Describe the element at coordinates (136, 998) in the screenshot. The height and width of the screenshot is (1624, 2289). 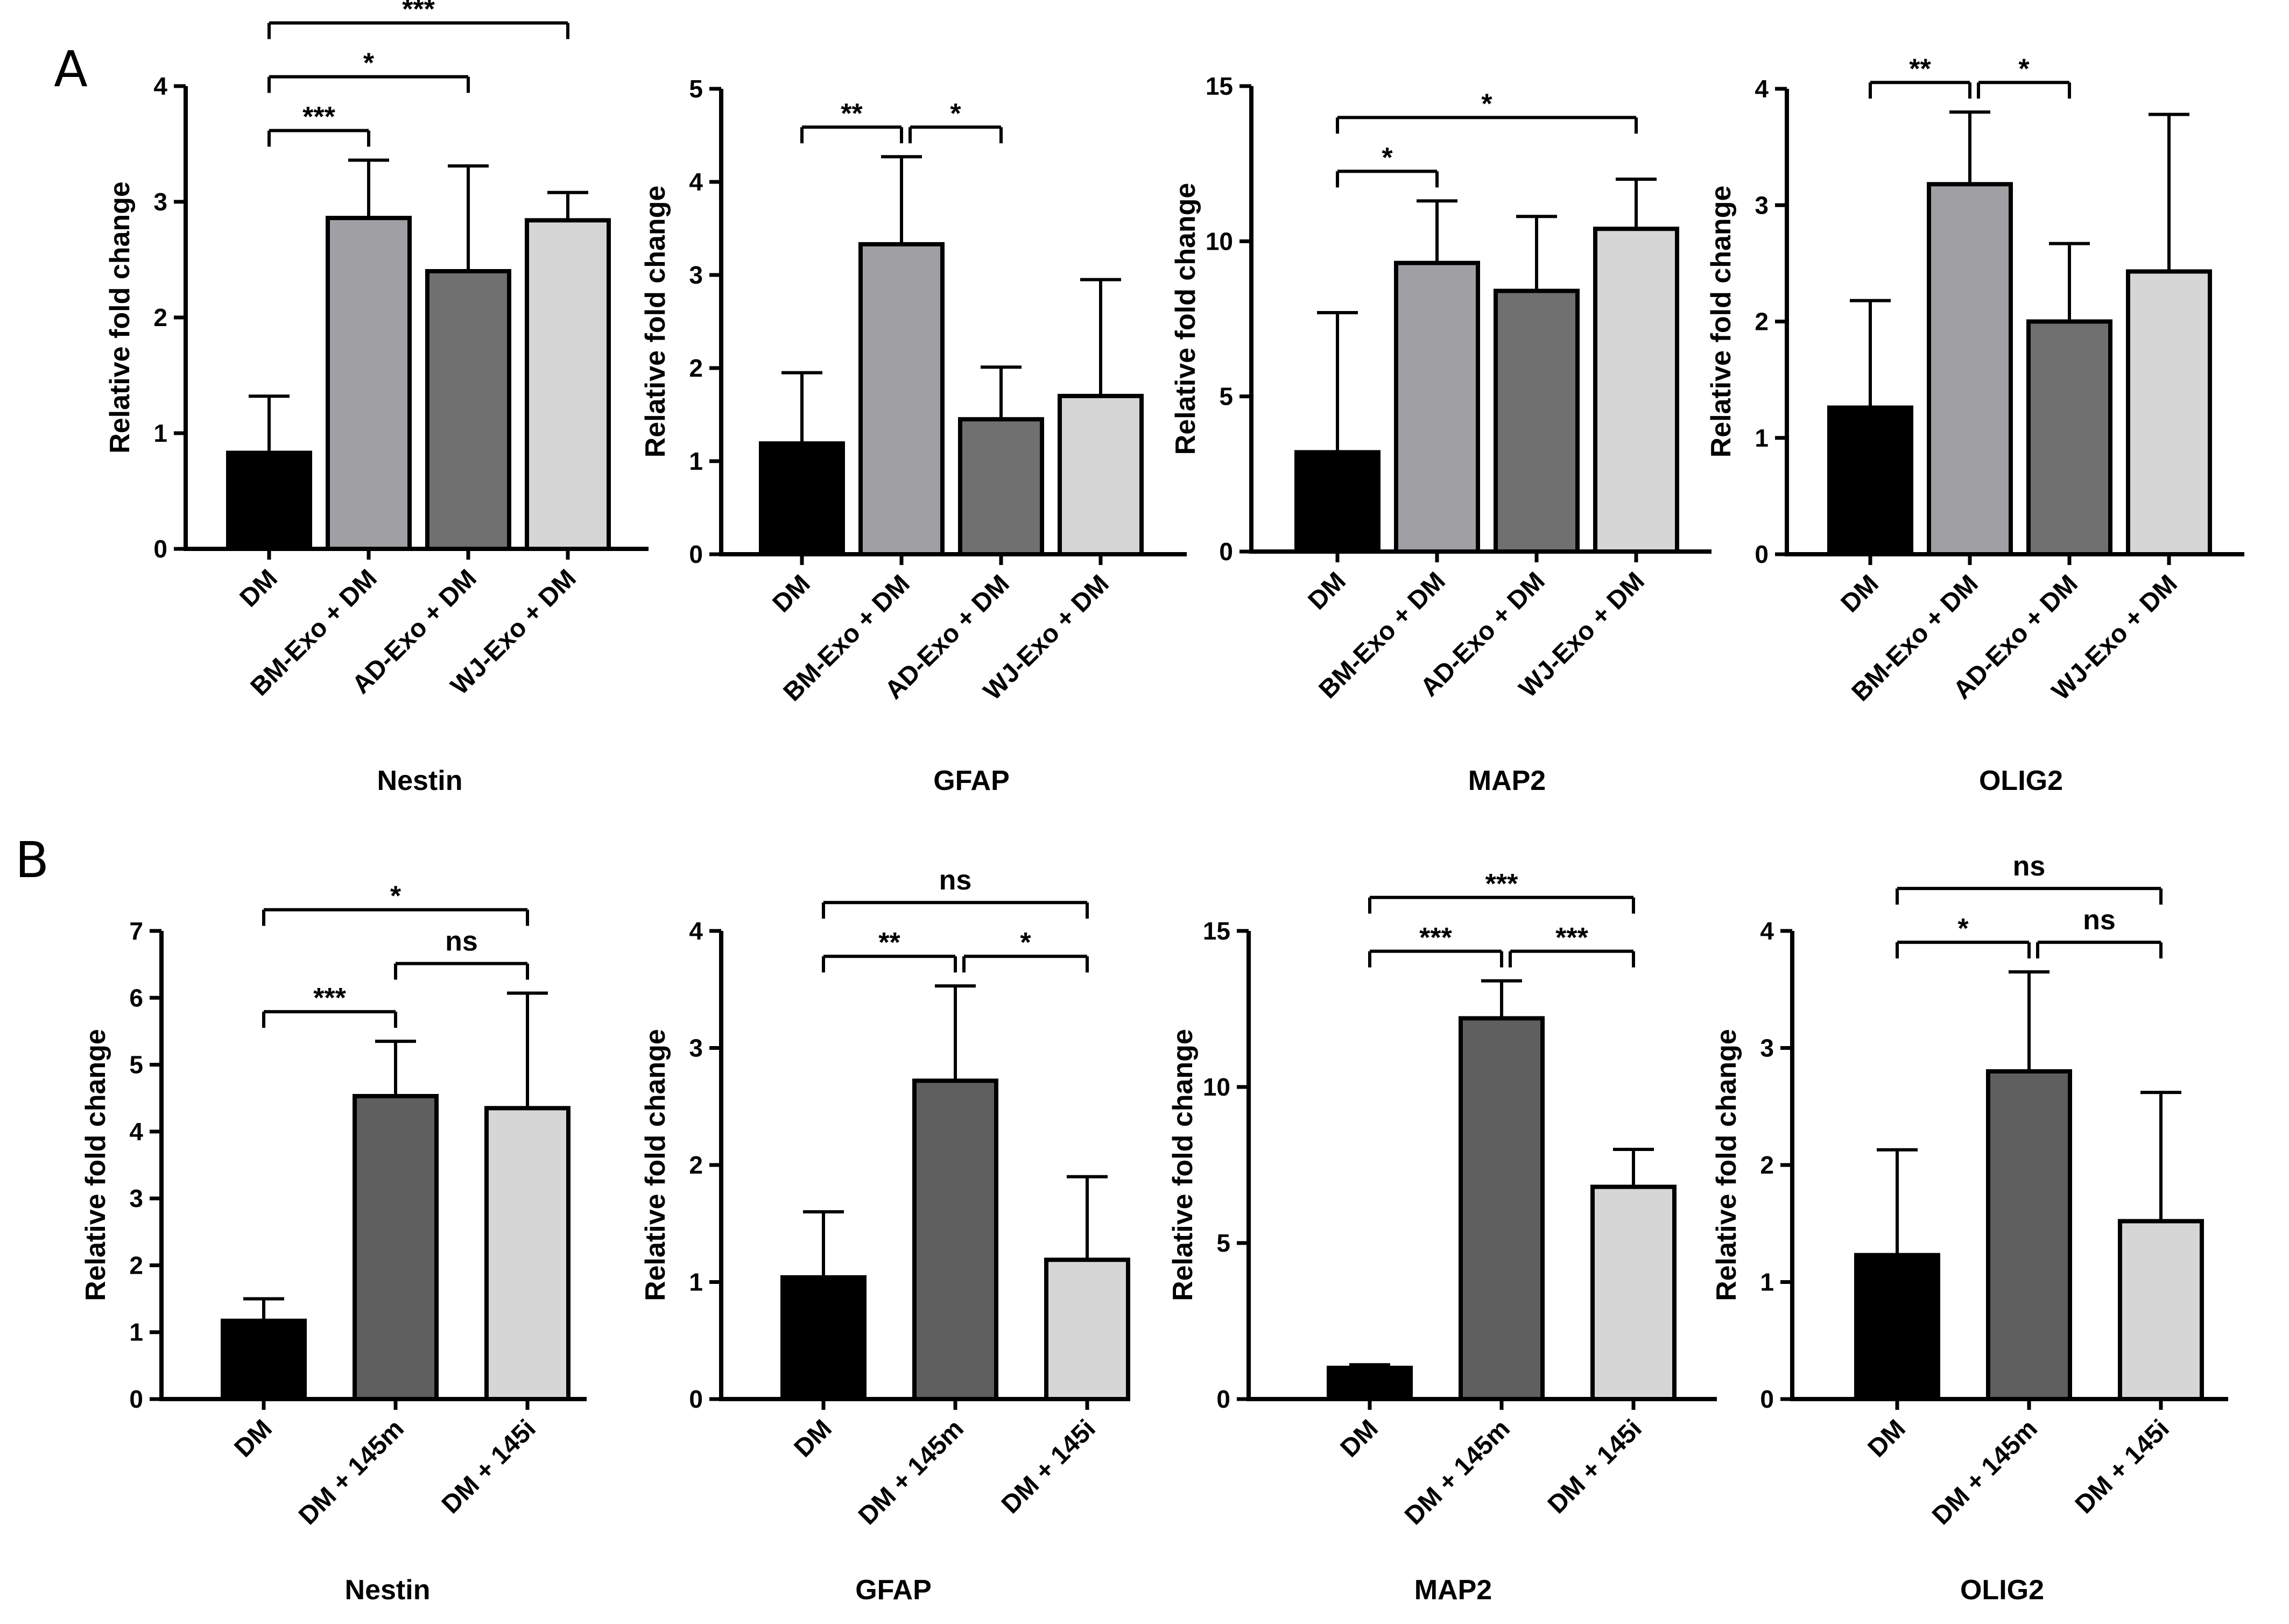
I see `y-tick-label: 6` at that location.